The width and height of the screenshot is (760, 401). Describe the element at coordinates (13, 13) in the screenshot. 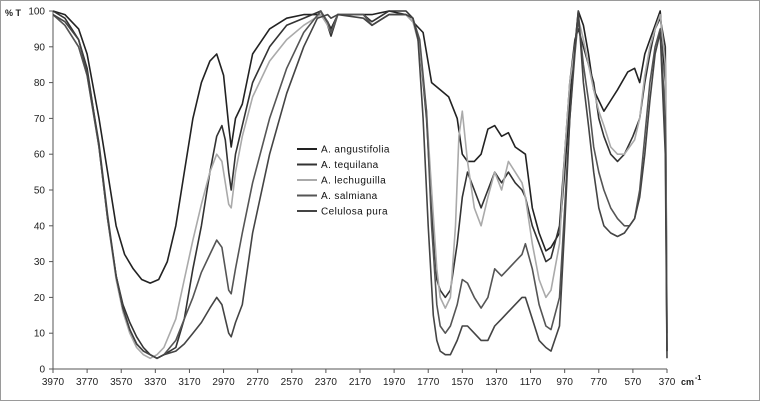

I see `y-axis-label: % T` at that location.